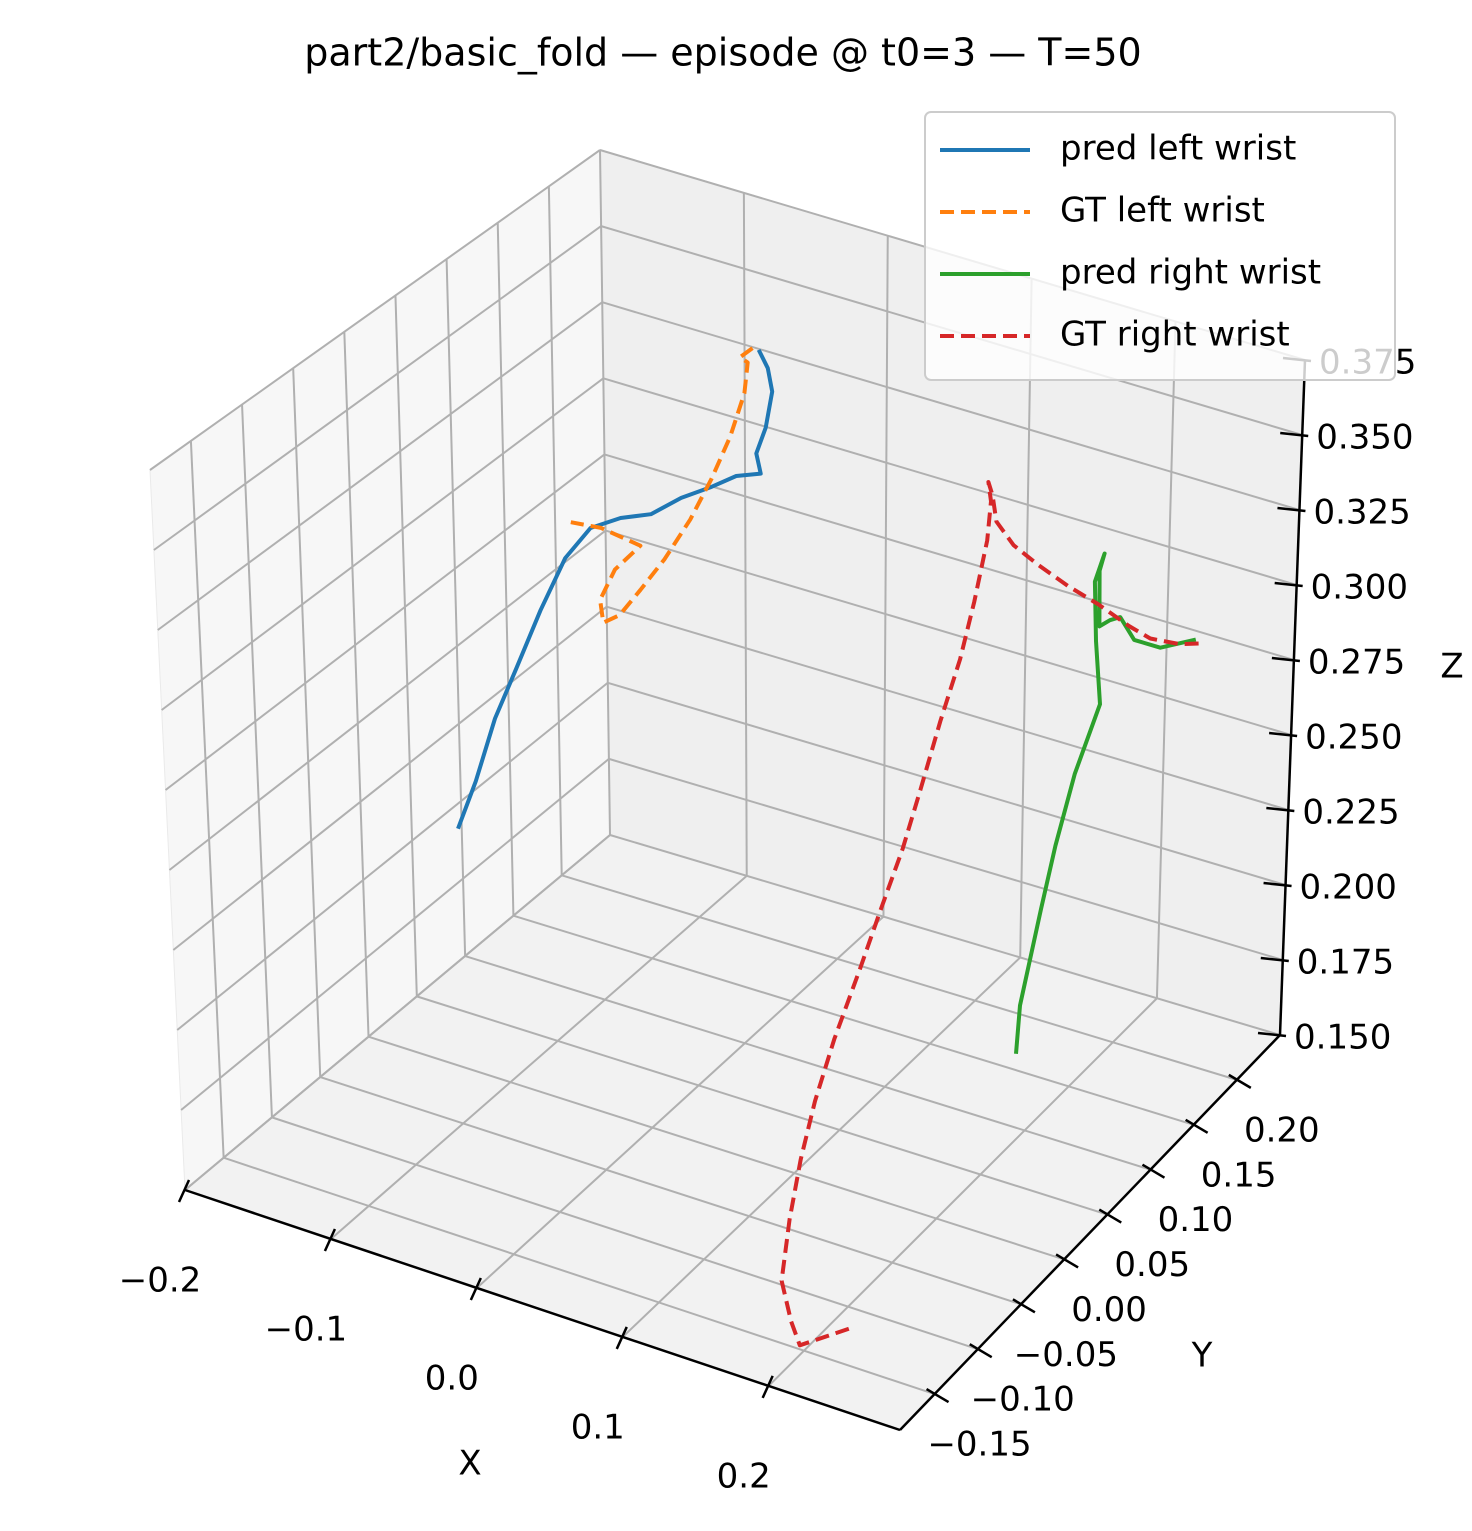 The width and height of the screenshot is (1472, 1531). Describe the element at coordinates (1066, 1355) in the screenshot. I see `y-tick-label: −0.05` at that location.